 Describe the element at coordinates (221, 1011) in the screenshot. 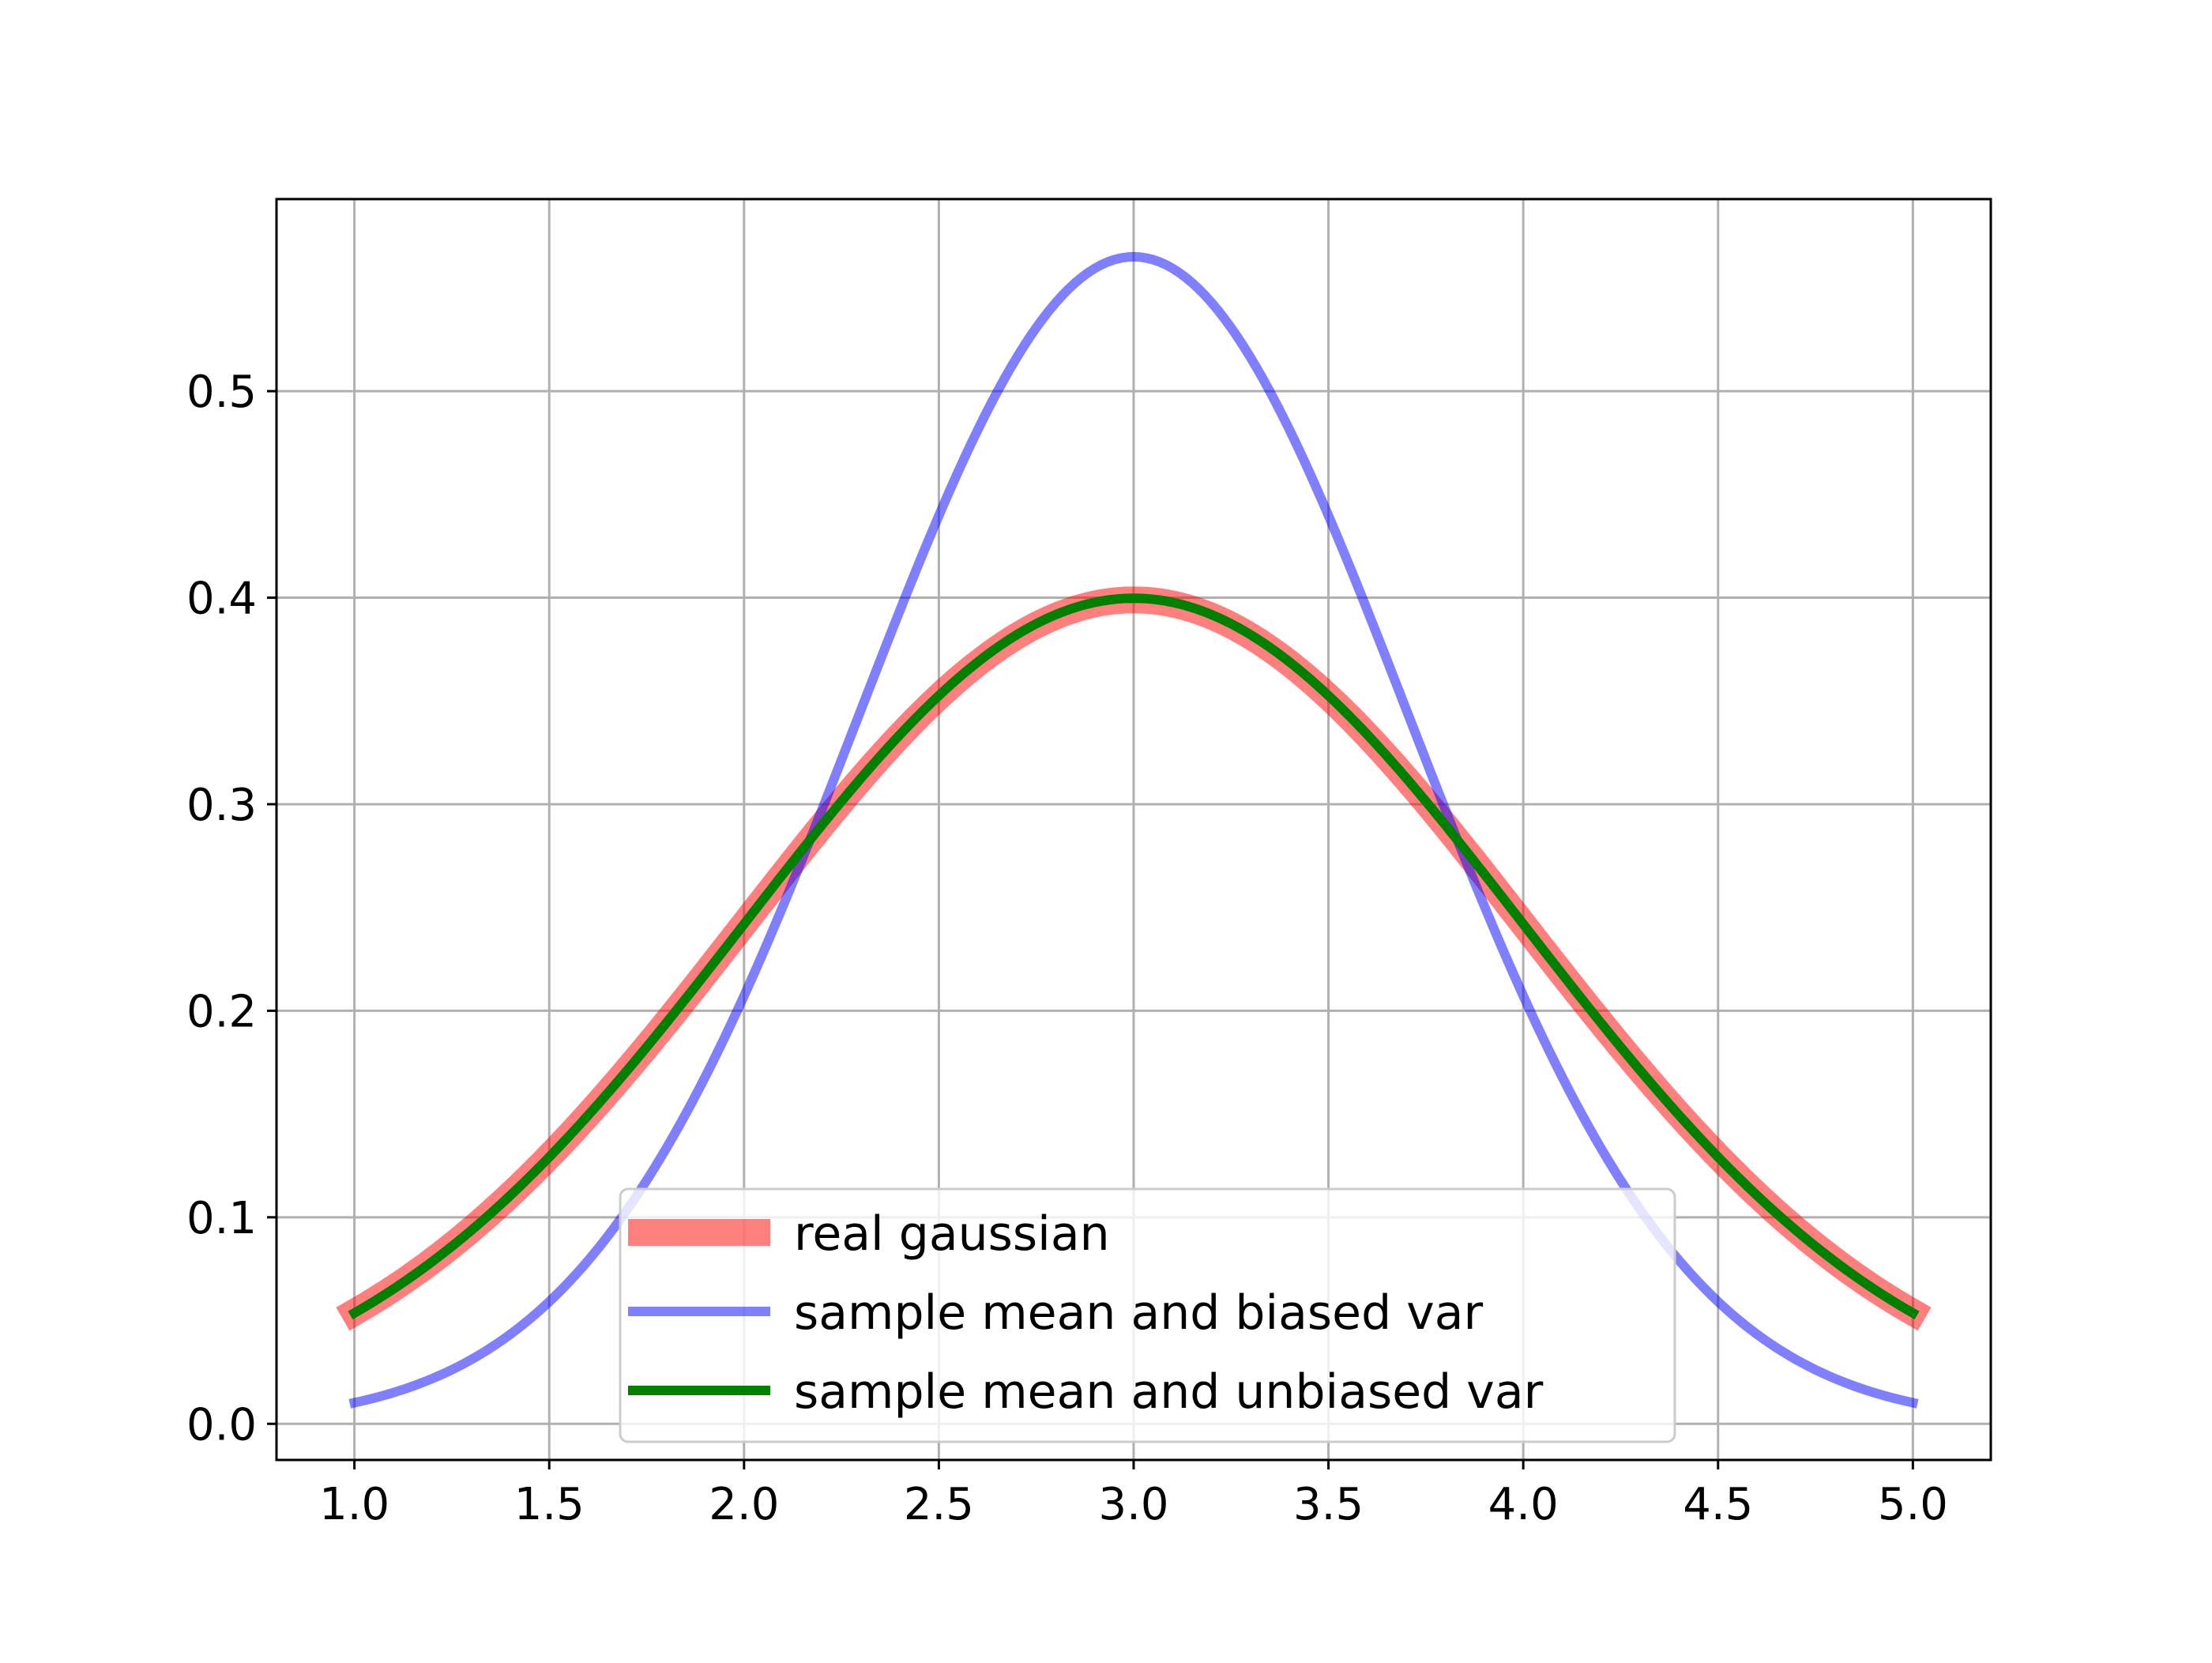

I see `y-tick-label: 0.2` at that location.